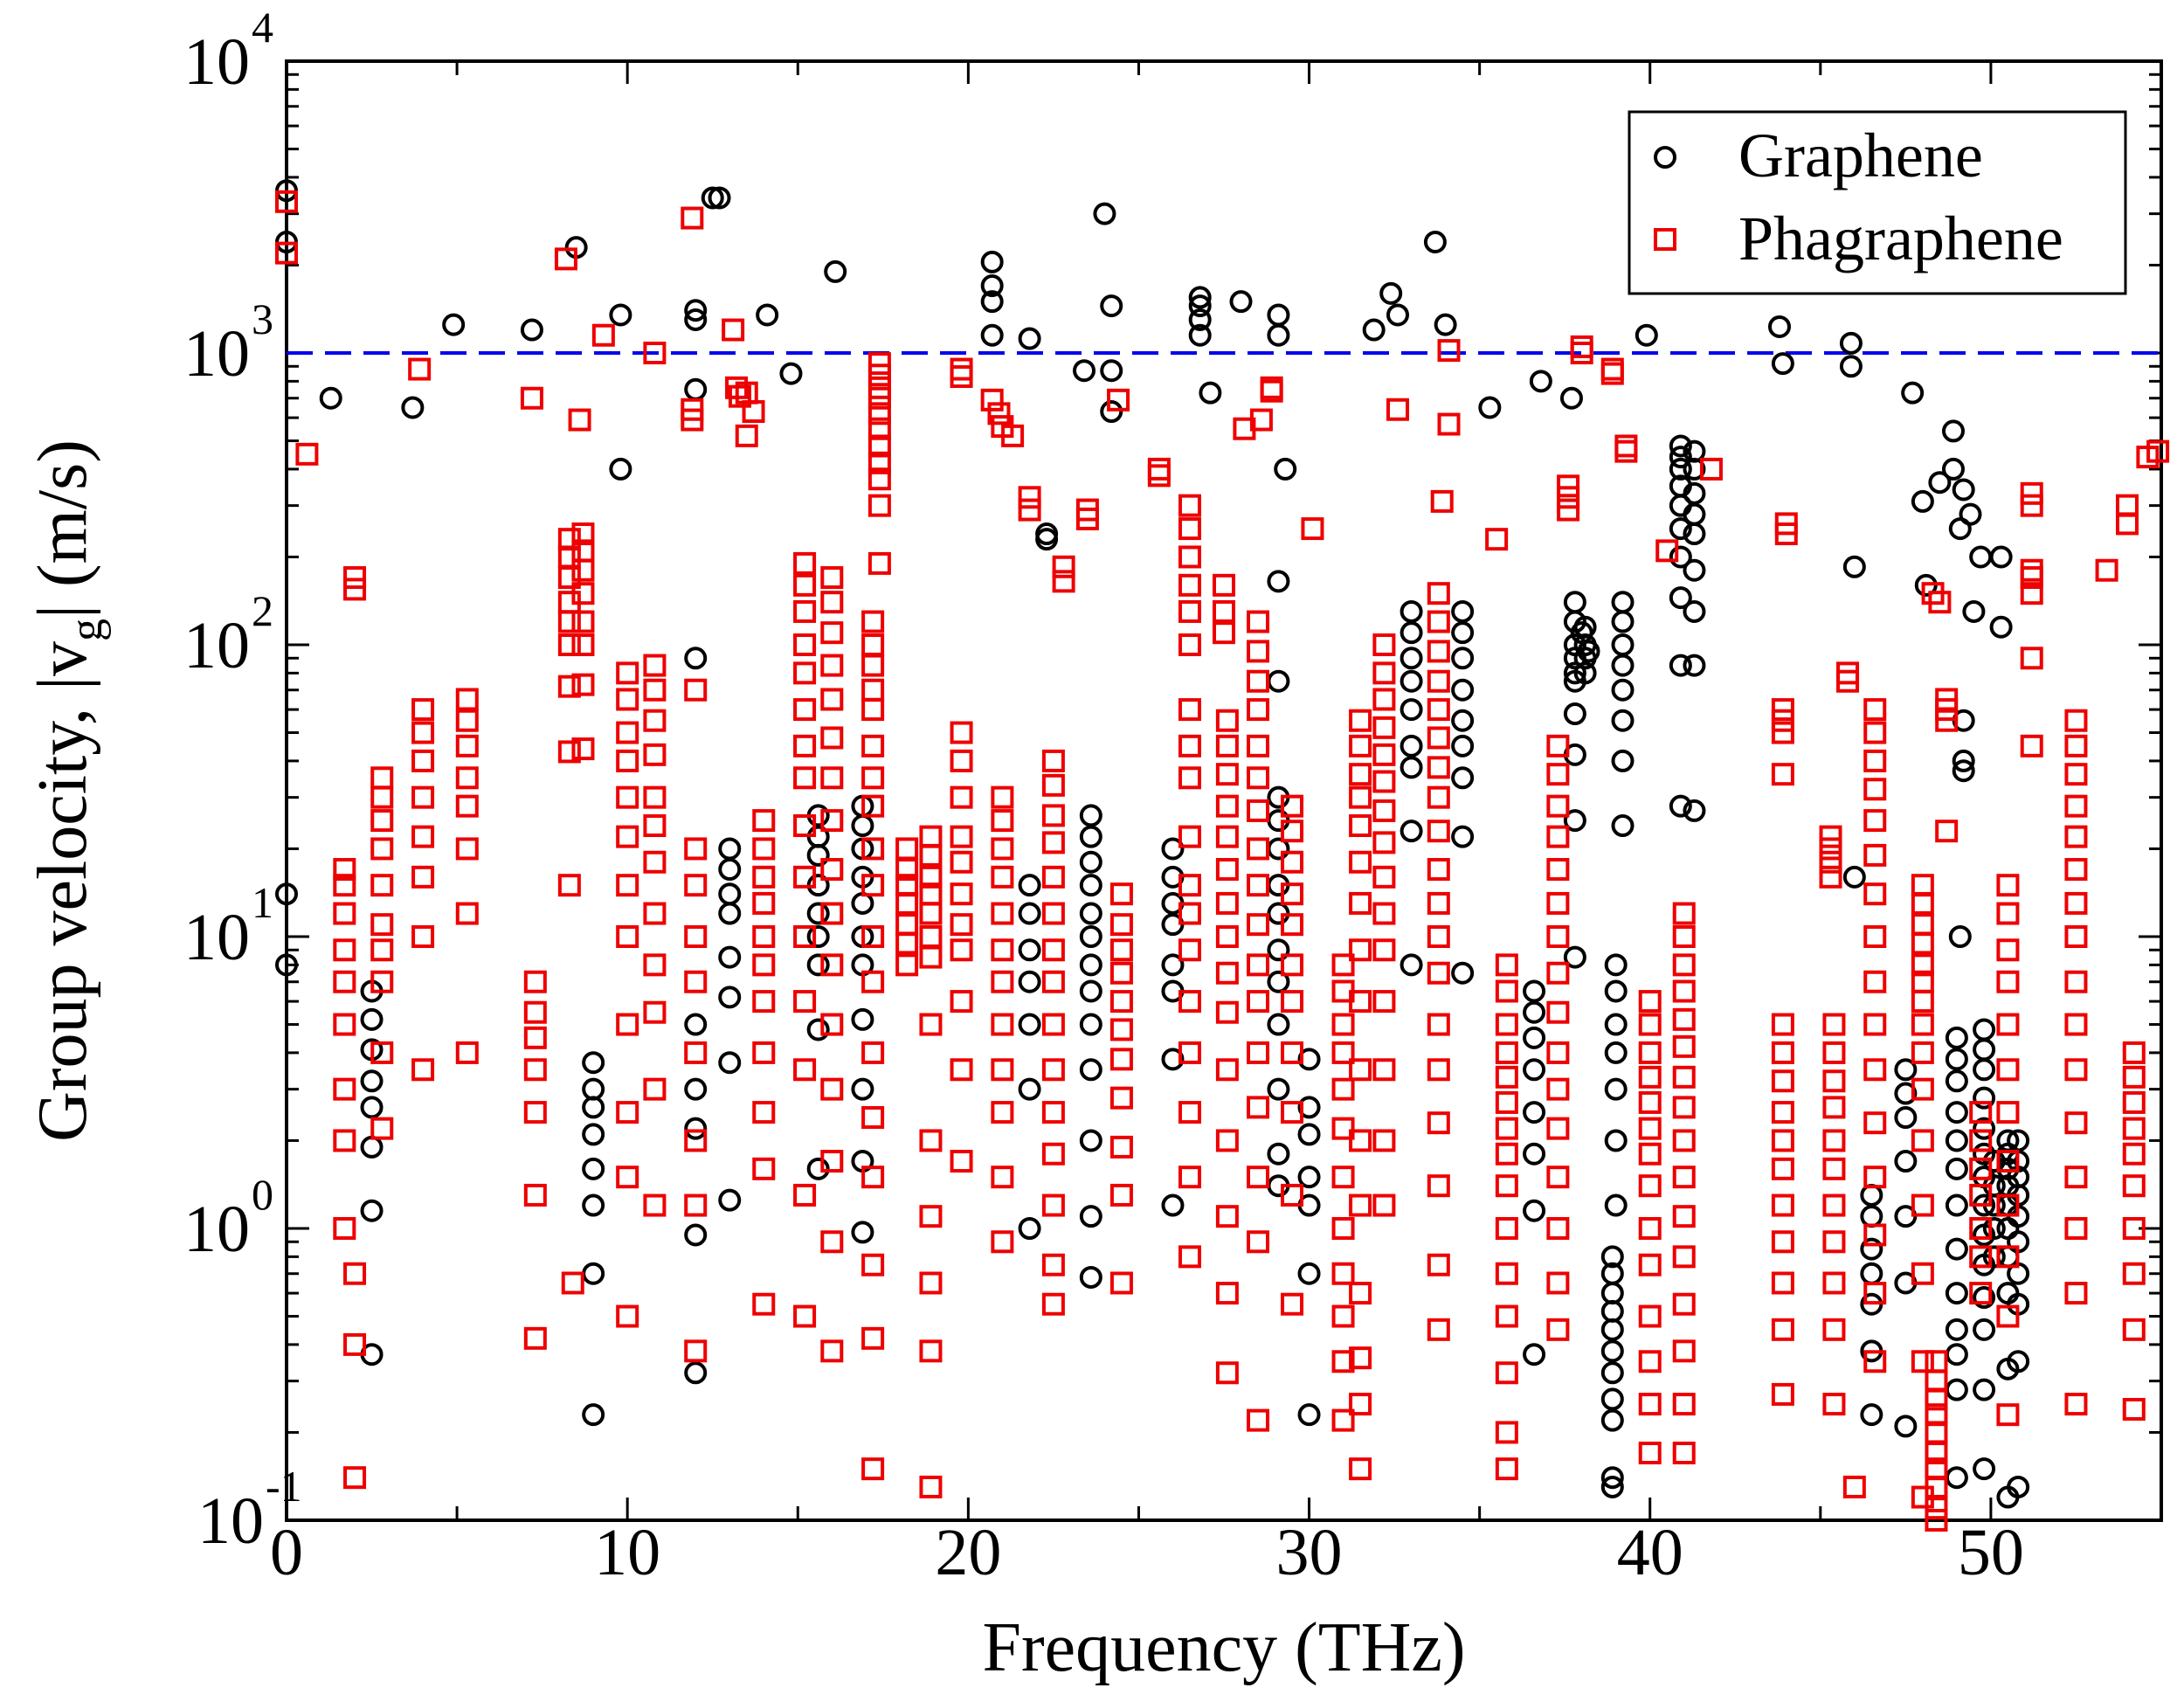 This screenshot has height=1688, width=2184. Describe the element at coordinates (286, 1552) in the screenshot. I see `x-tick-label-0: 0` at that location.